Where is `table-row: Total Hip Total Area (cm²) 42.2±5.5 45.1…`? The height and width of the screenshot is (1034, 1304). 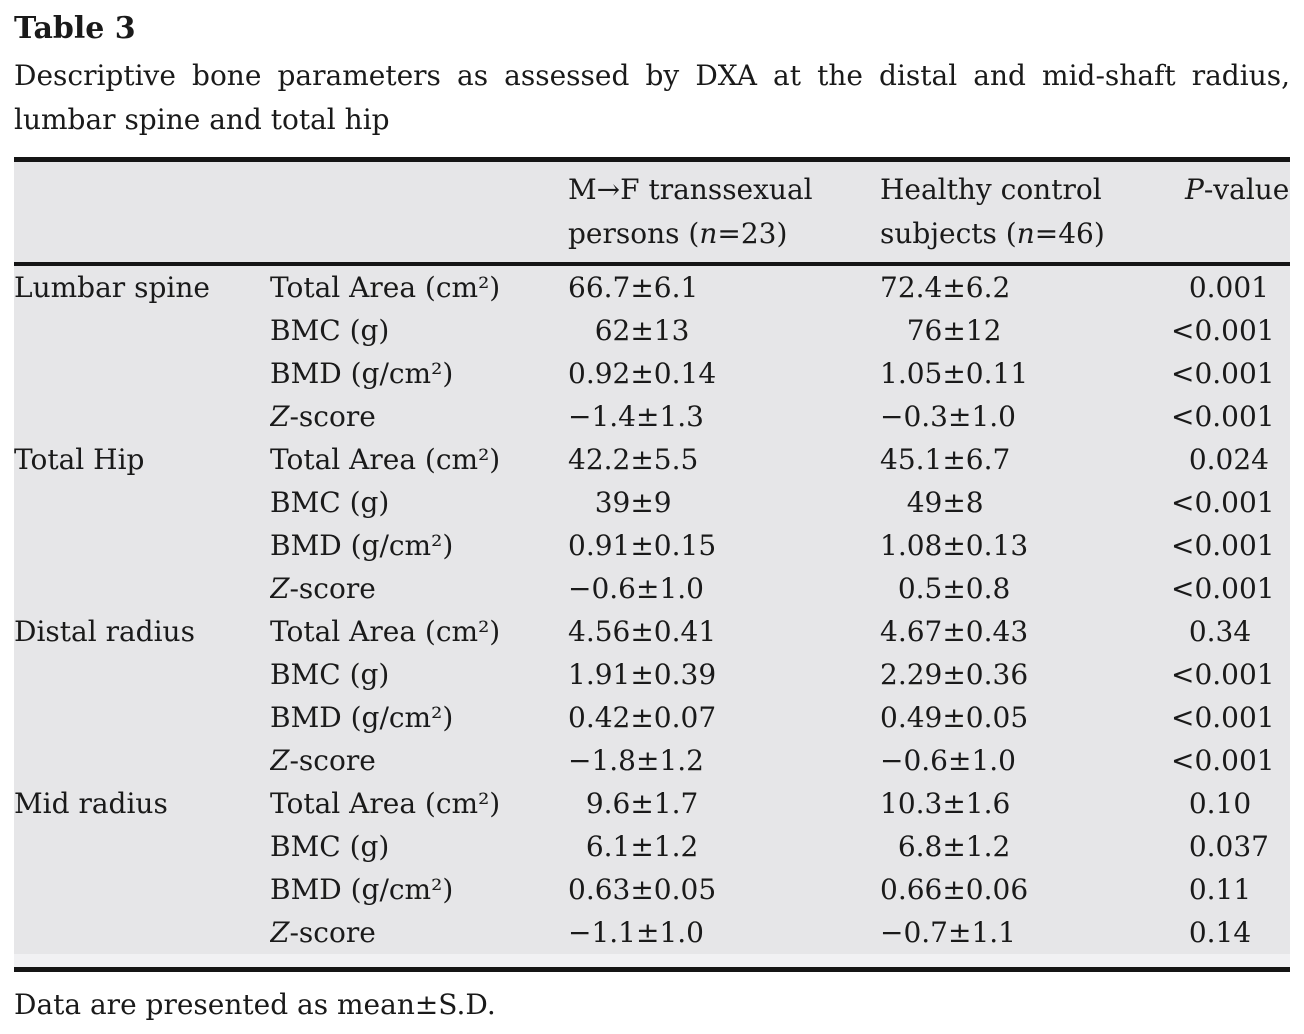
table-row: Total Hip Total Area (cm²) 42.2±5.5 45.1… is located at coordinates (652, 459).